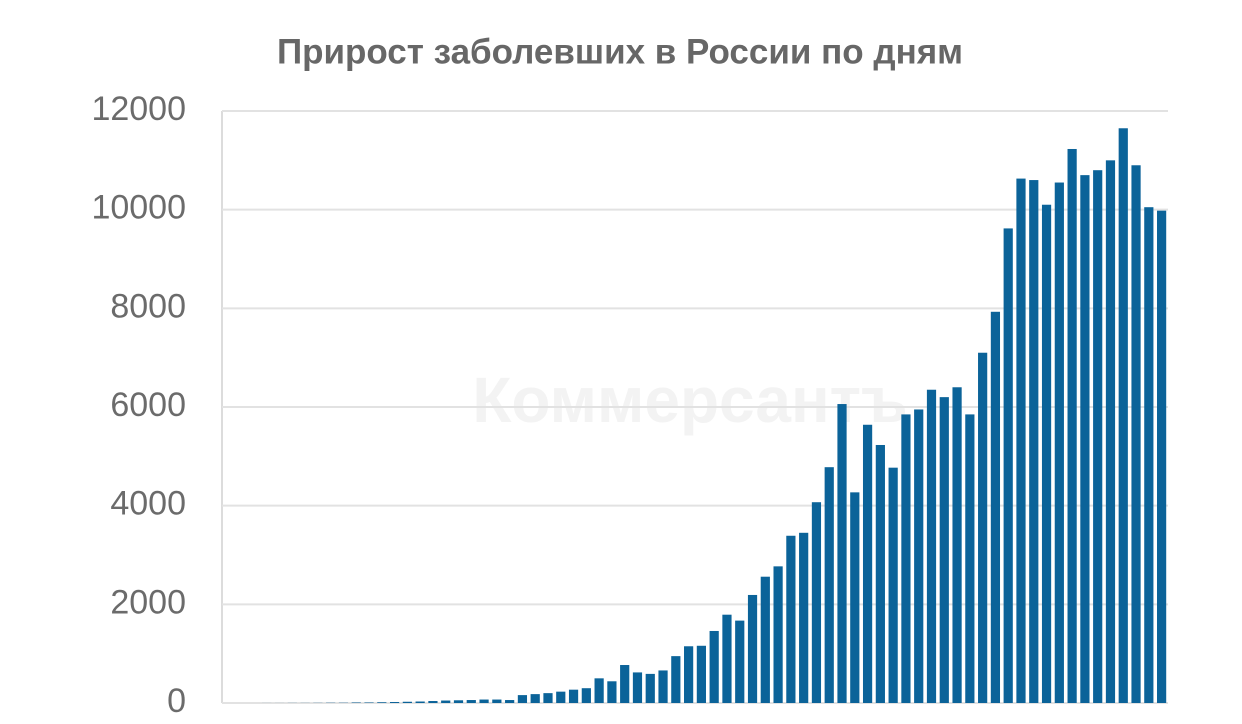  Describe the element at coordinates (138, 208) in the screenshot. I see `y-tick-label: 10000` at that location.